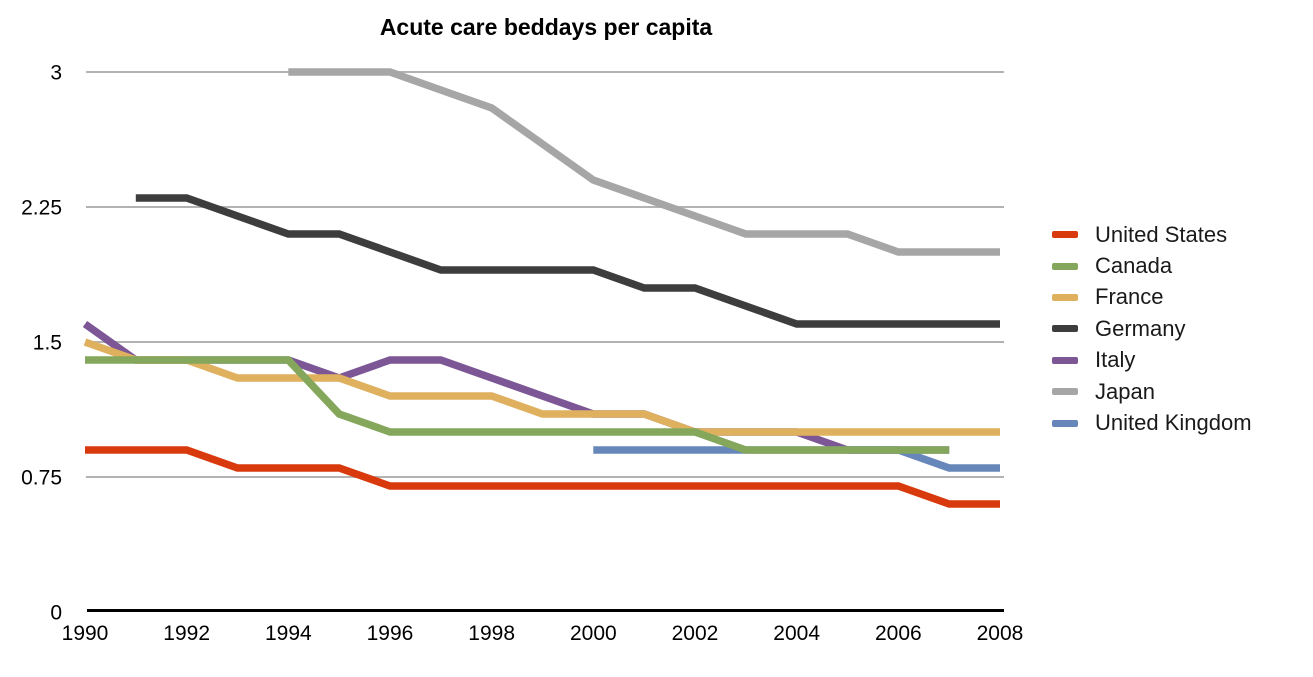  What do you see at coordinates (567, 261) in the screenshot?
I see `series-line-germany` at bounding box center [567, 261].